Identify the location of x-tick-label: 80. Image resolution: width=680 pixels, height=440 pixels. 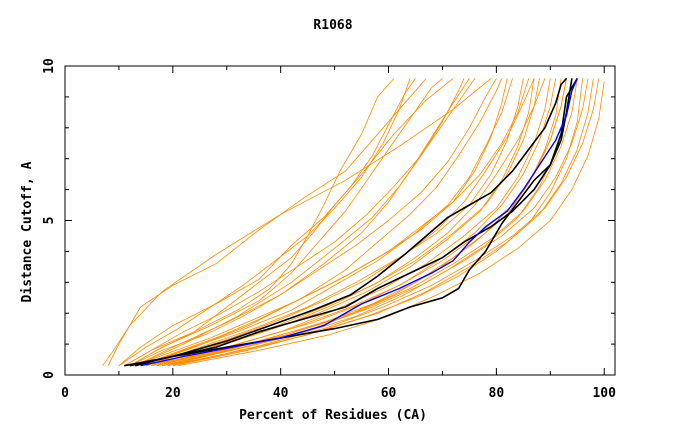
(497, 393).